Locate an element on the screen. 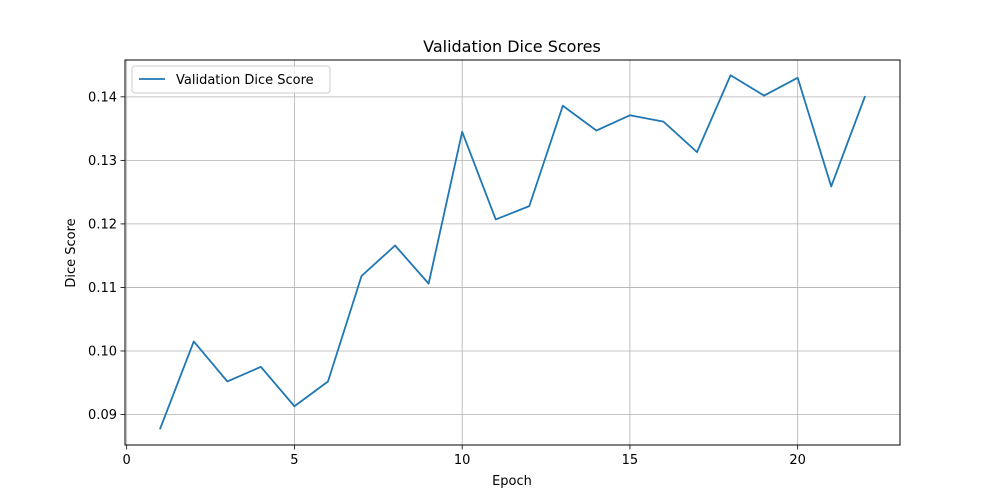 The image size is (1000, 500). legend: Validation Dice Score is located at coordinates (231, 79).